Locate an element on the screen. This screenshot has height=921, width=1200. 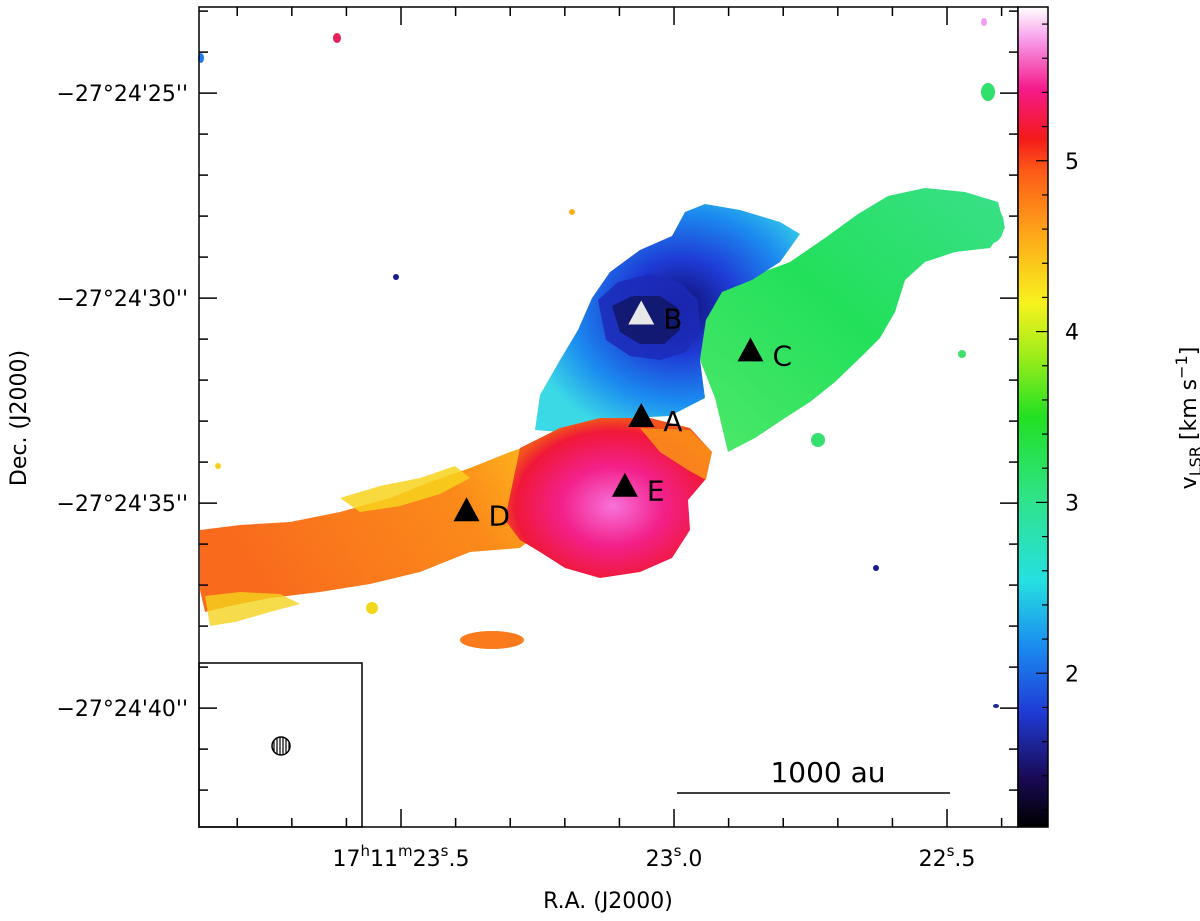
x-axis-title: R.A. (J2000) is located at coordinates (608, 901).